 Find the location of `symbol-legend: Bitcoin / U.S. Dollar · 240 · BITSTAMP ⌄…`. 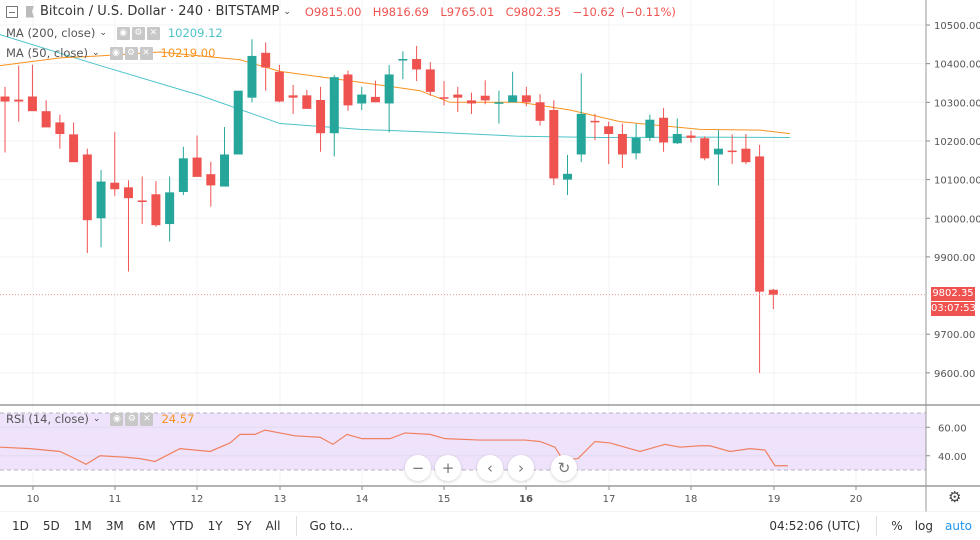

symbol-legend: Bitcoin / U.S. Dollar · 240 · BITSTAMP ⌄… is located at coordinates (341, 11).